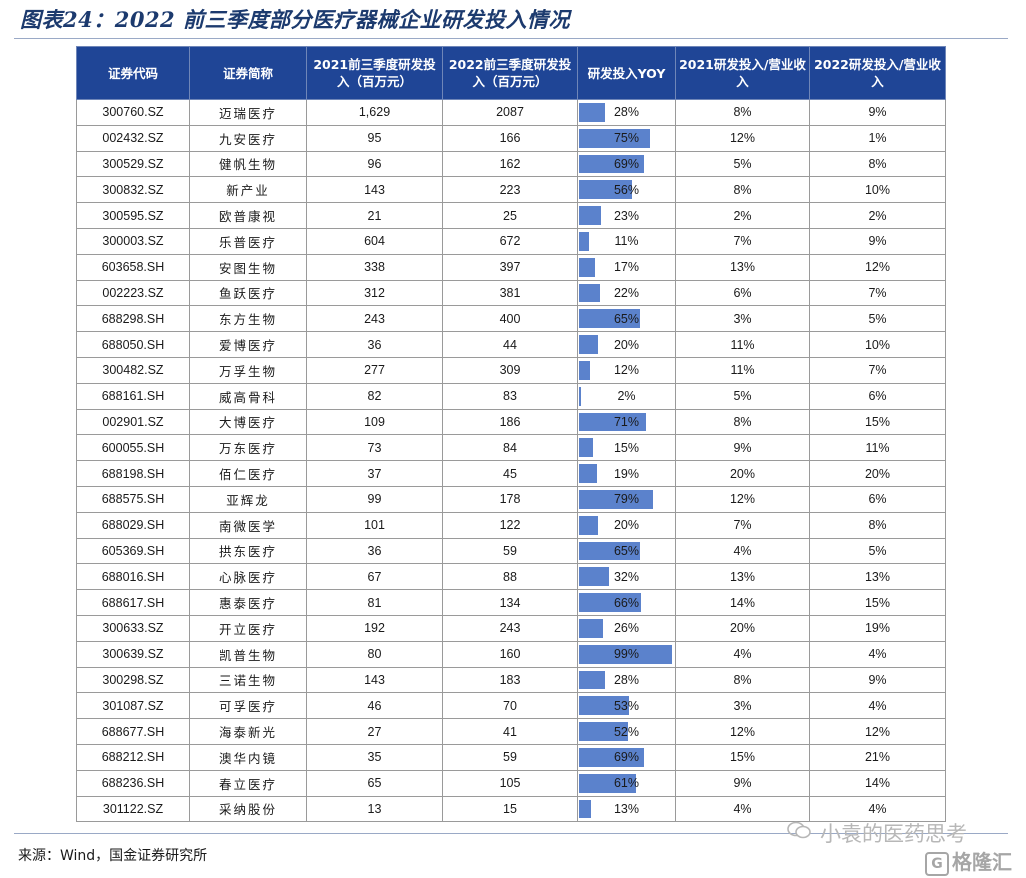 The height and width of the screenshot is (878, 1026). I want to click on table-row: 300298.SZ 三诺生物 143 183 28% 8% 9%, so click(511, 680).